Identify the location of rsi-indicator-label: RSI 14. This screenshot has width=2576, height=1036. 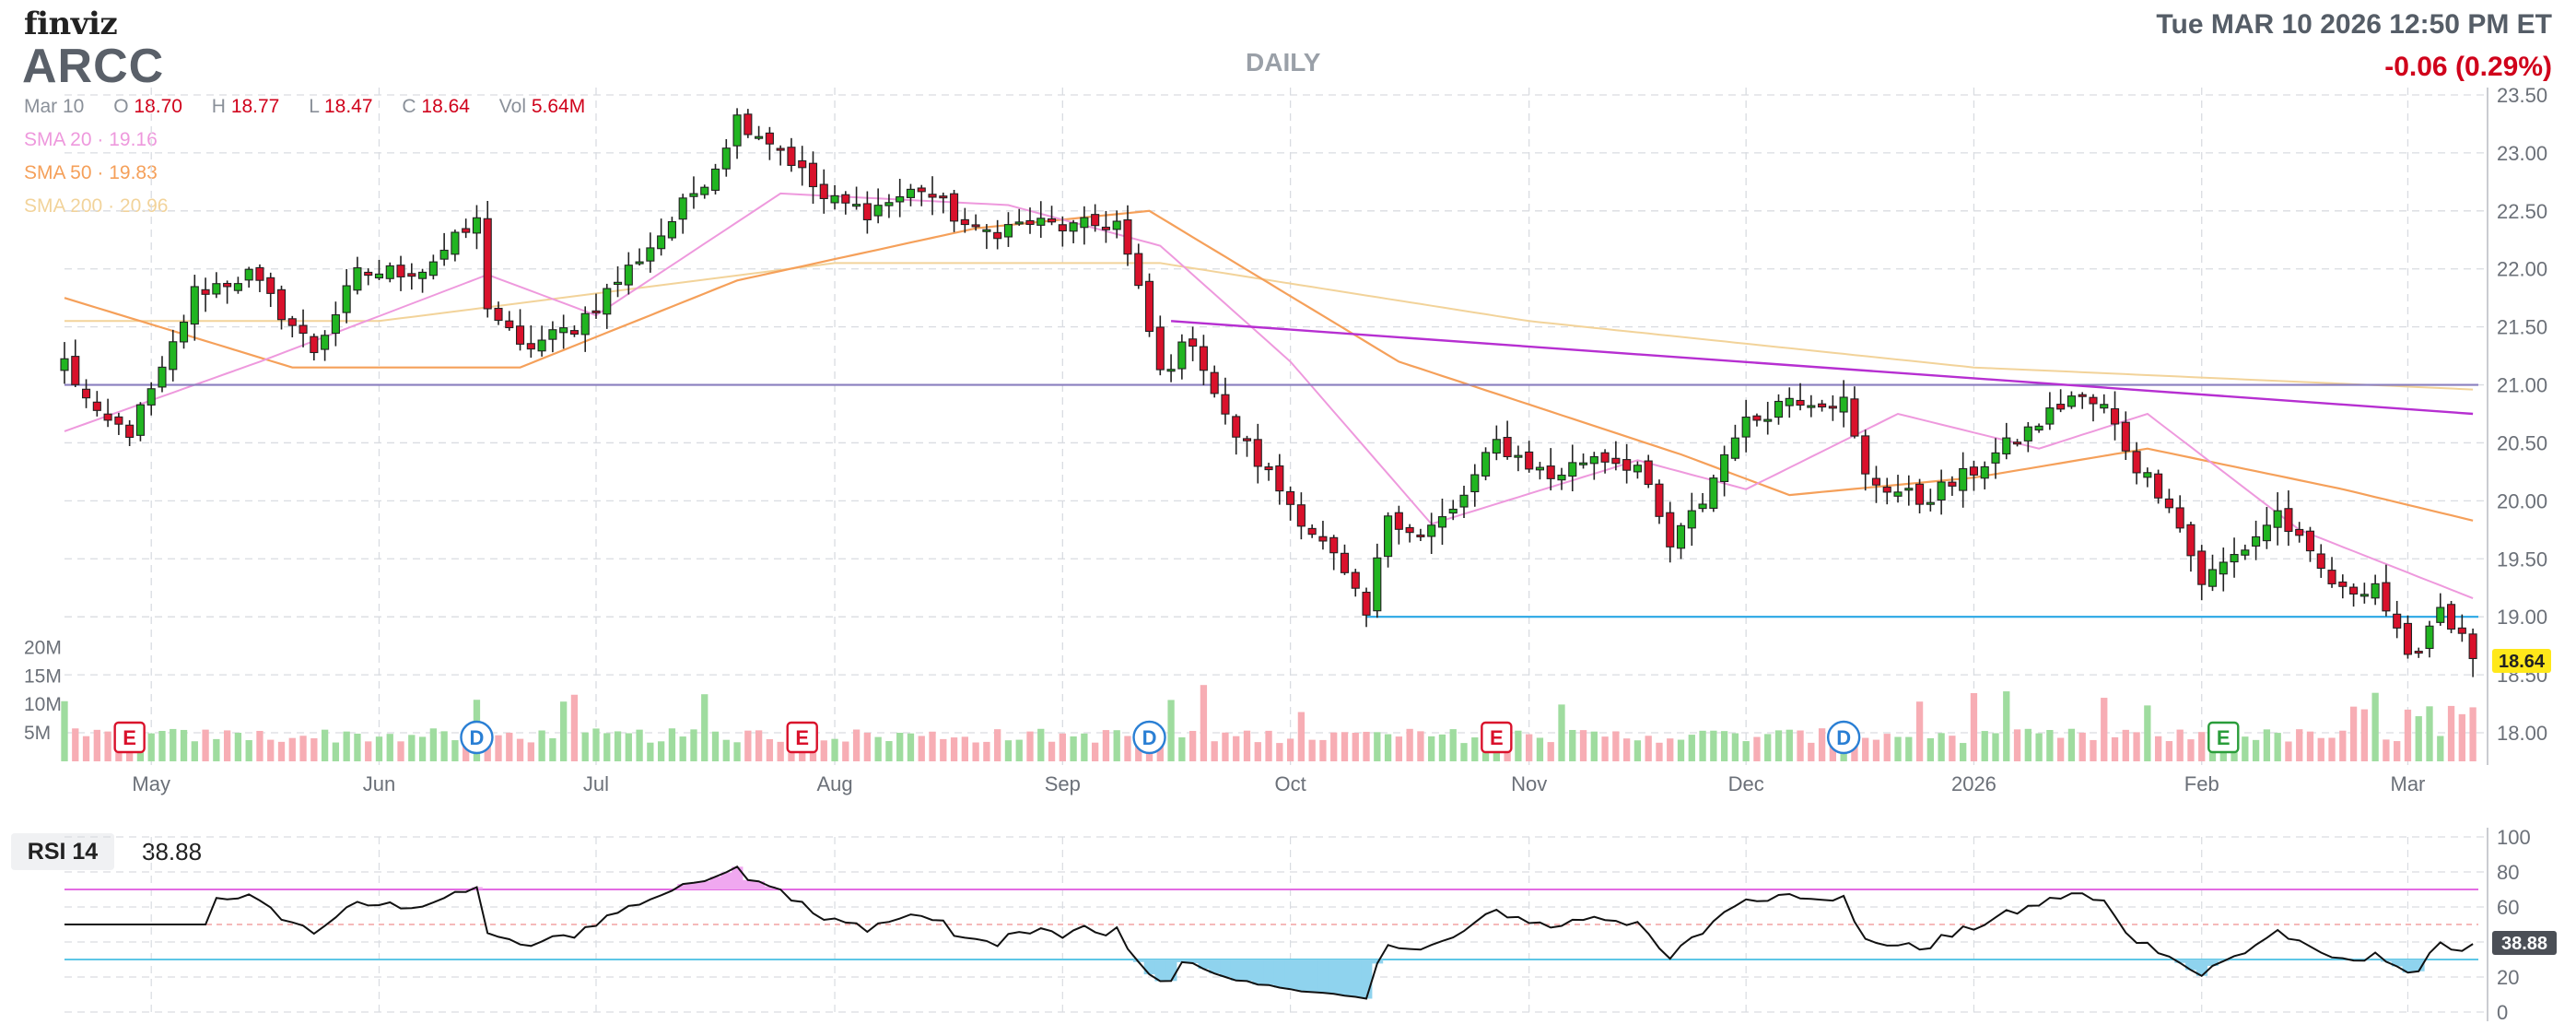
(63, 851).